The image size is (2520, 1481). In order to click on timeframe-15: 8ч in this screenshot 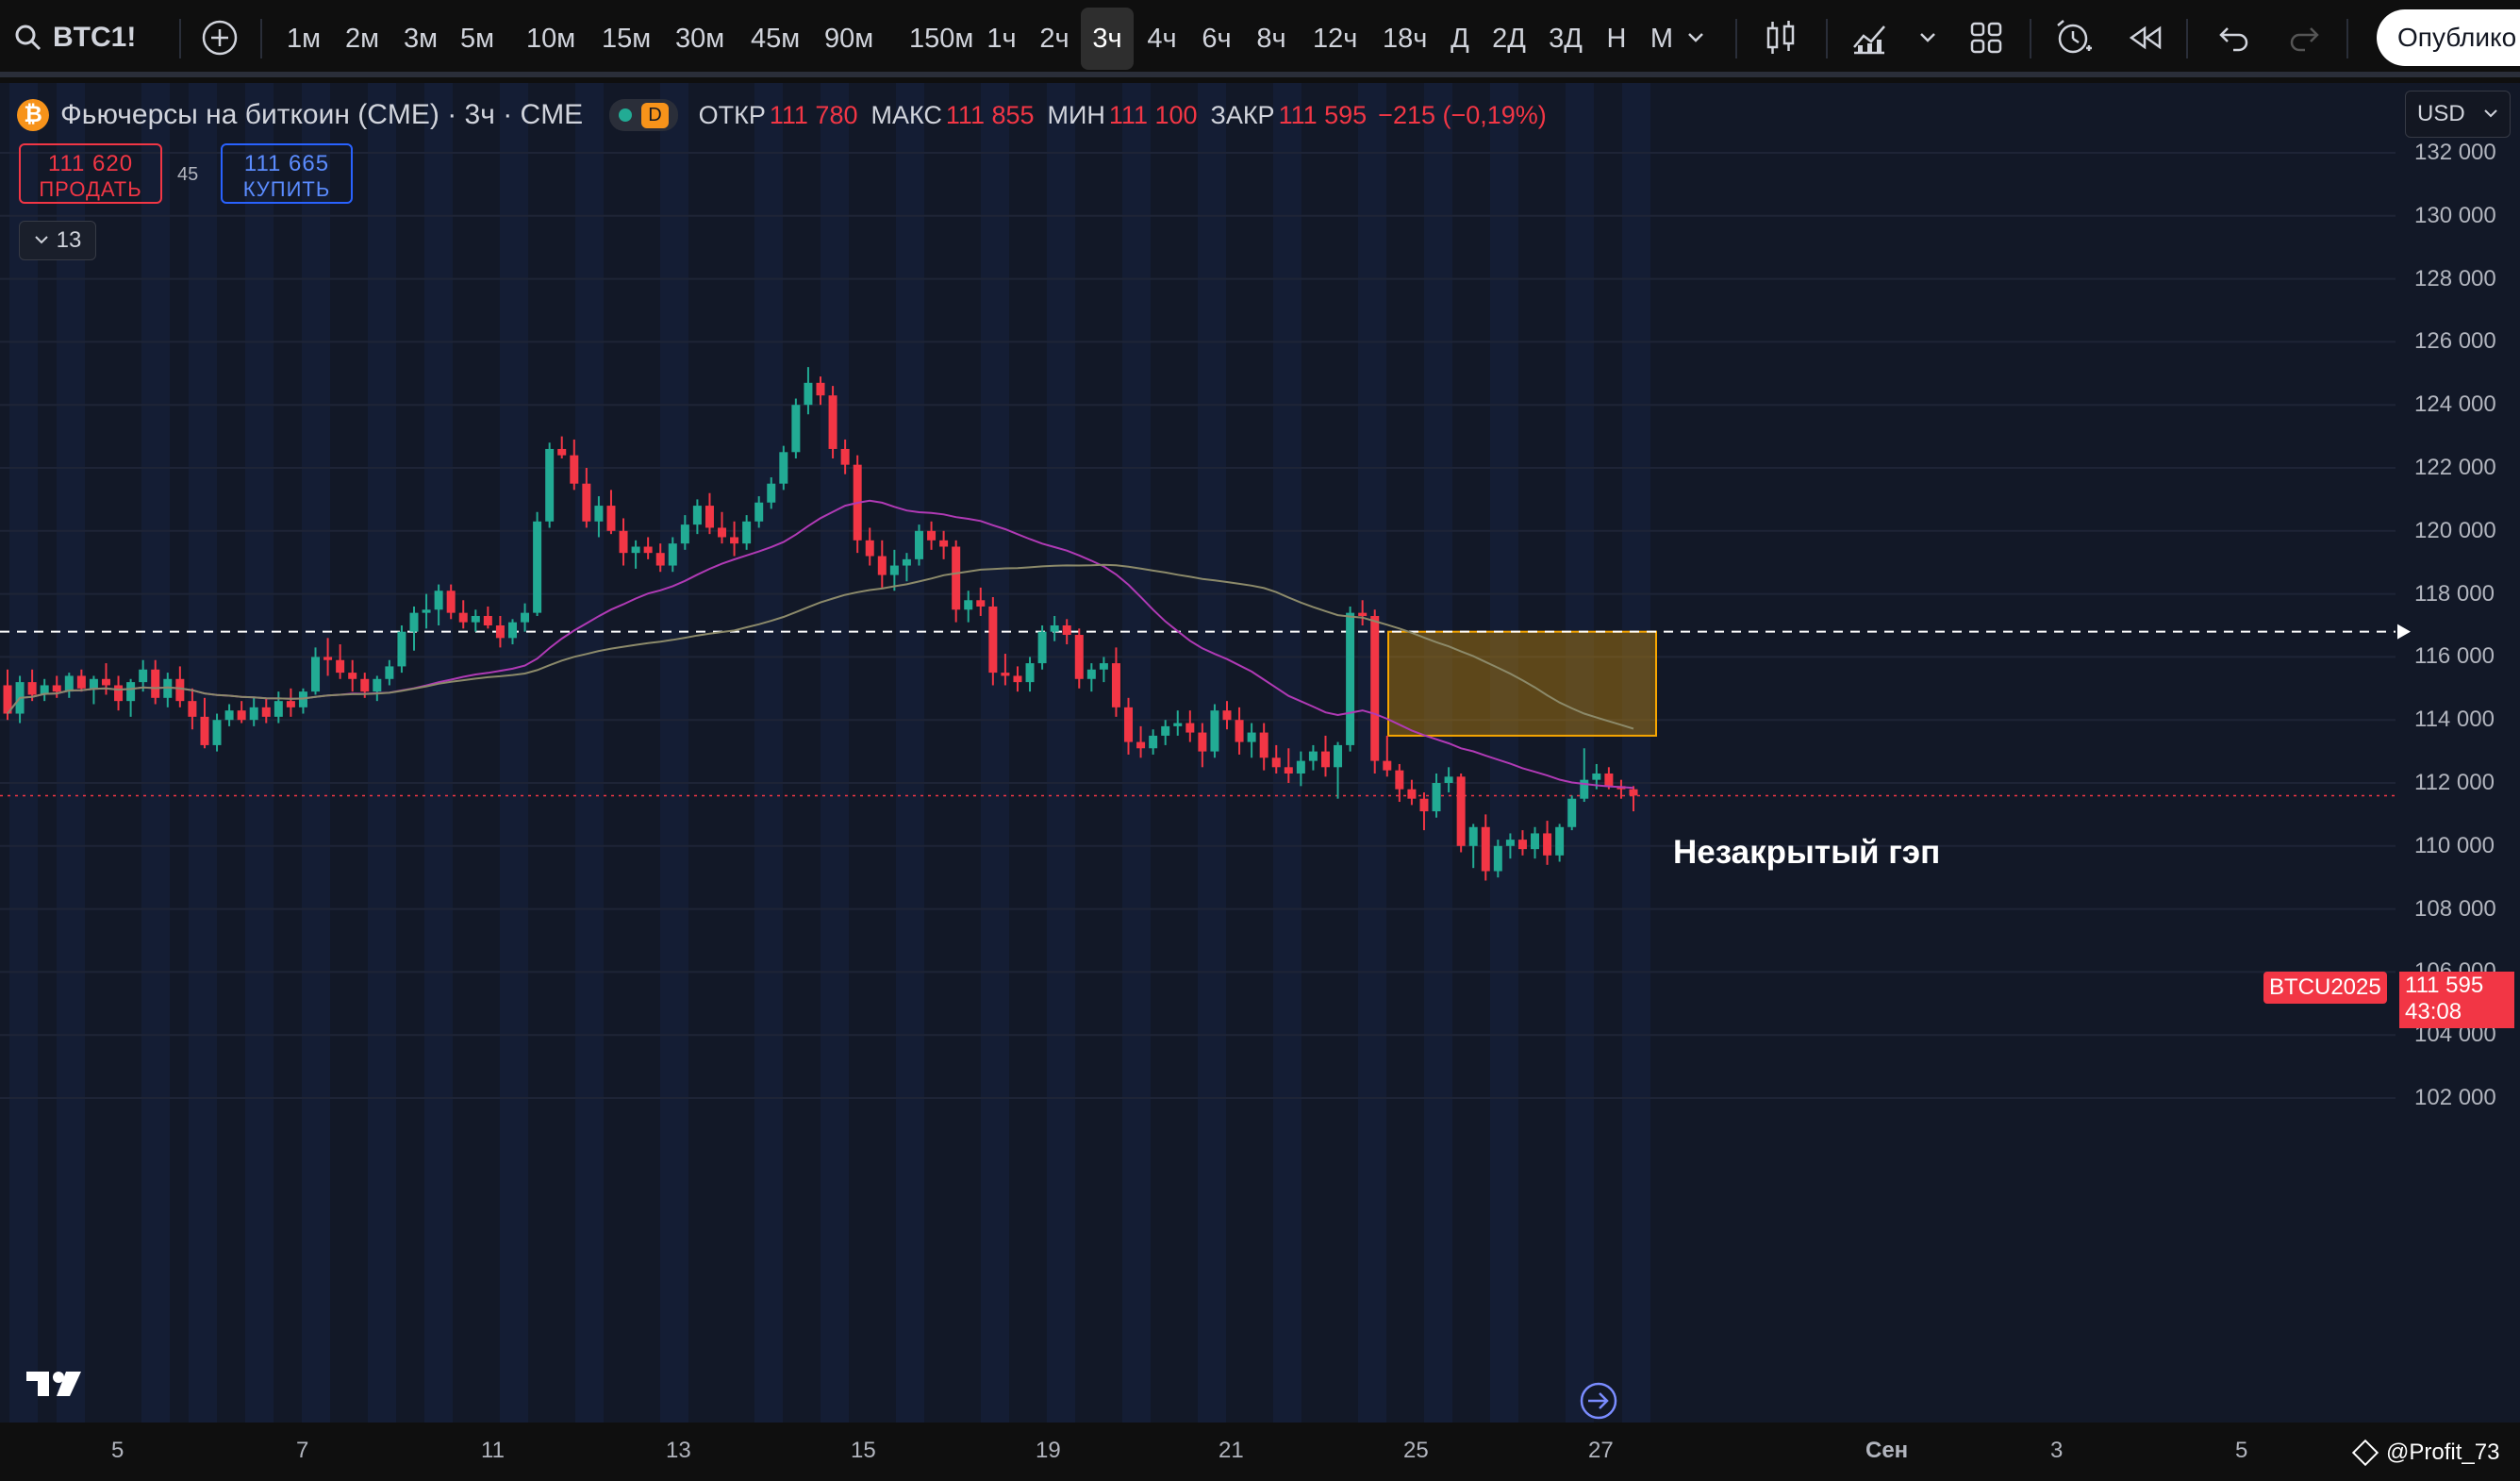, I will do `click(1271, 39)`.